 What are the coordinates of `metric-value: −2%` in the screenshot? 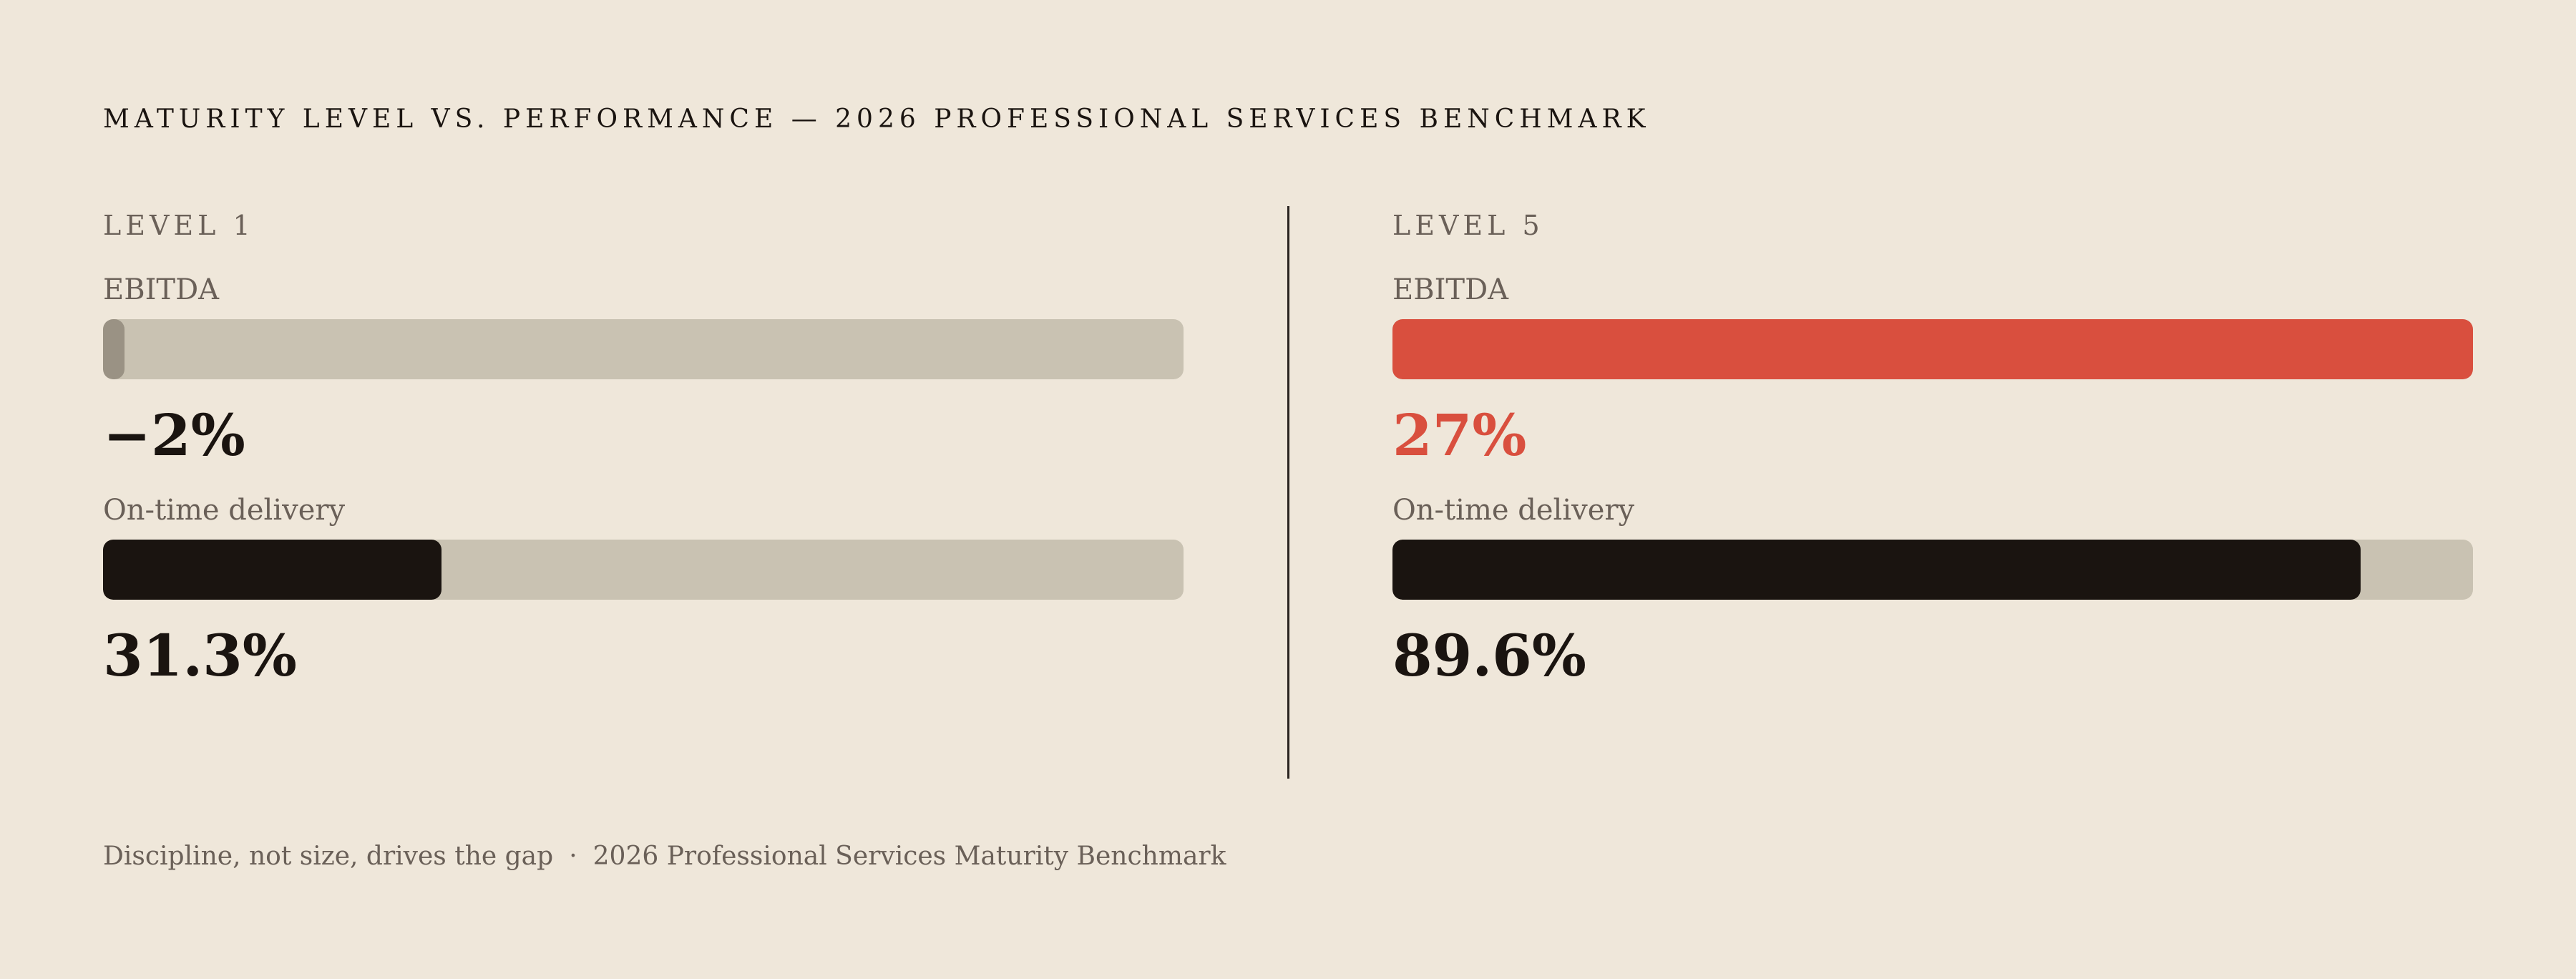 It's located at (174, 435).